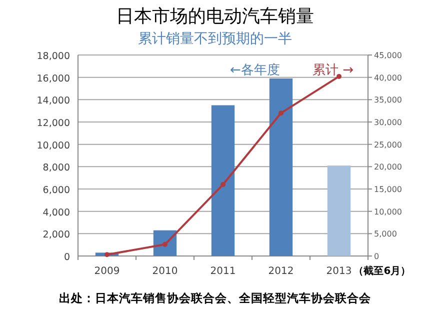  What do you see at coordinates (215, 39) in the screenshot?
I see `chart-subtitle: 累计销量不到预期的一半` at bounding box center [215, 39].